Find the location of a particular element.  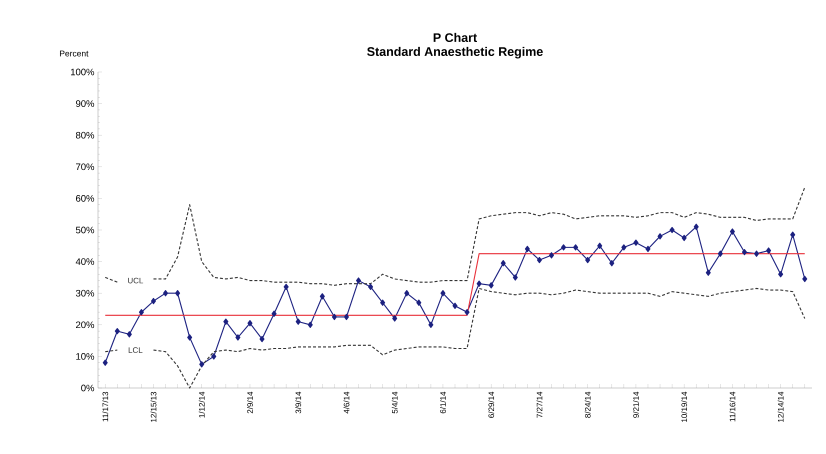

y-axis-title: Percent is located at coordinates (74, 53).